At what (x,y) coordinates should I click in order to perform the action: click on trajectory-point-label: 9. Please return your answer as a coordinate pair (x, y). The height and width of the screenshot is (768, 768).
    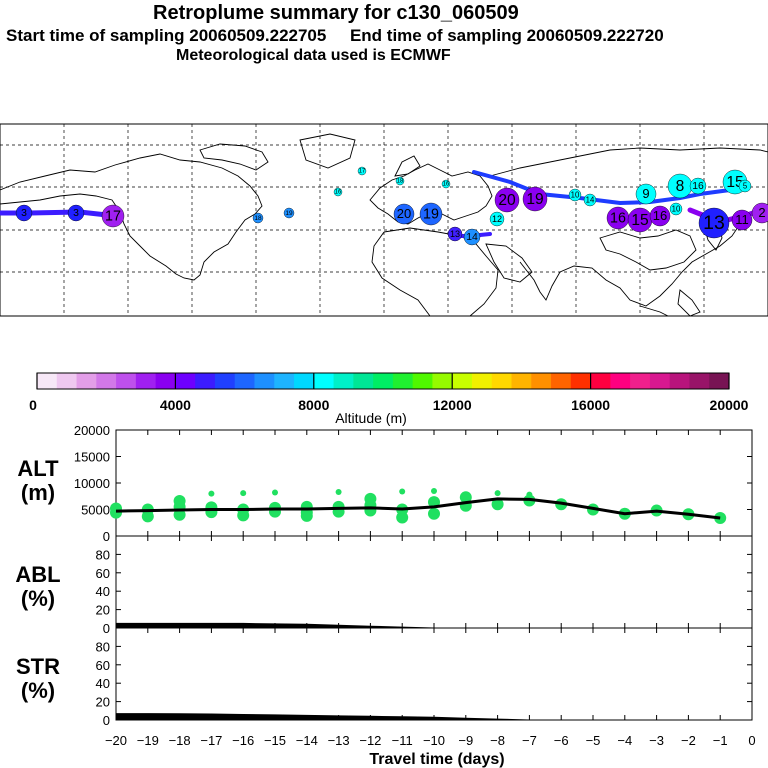
    Looking at the image, I should click on (645, 193).